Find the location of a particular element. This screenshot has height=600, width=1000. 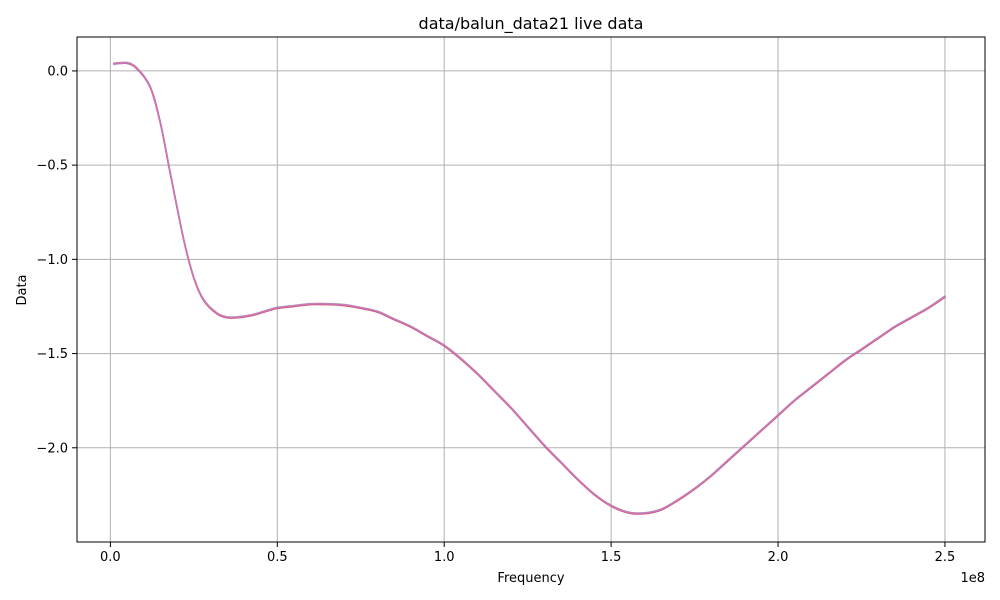

x-tick-label: 2.5 is located at coordinates (945, 557).